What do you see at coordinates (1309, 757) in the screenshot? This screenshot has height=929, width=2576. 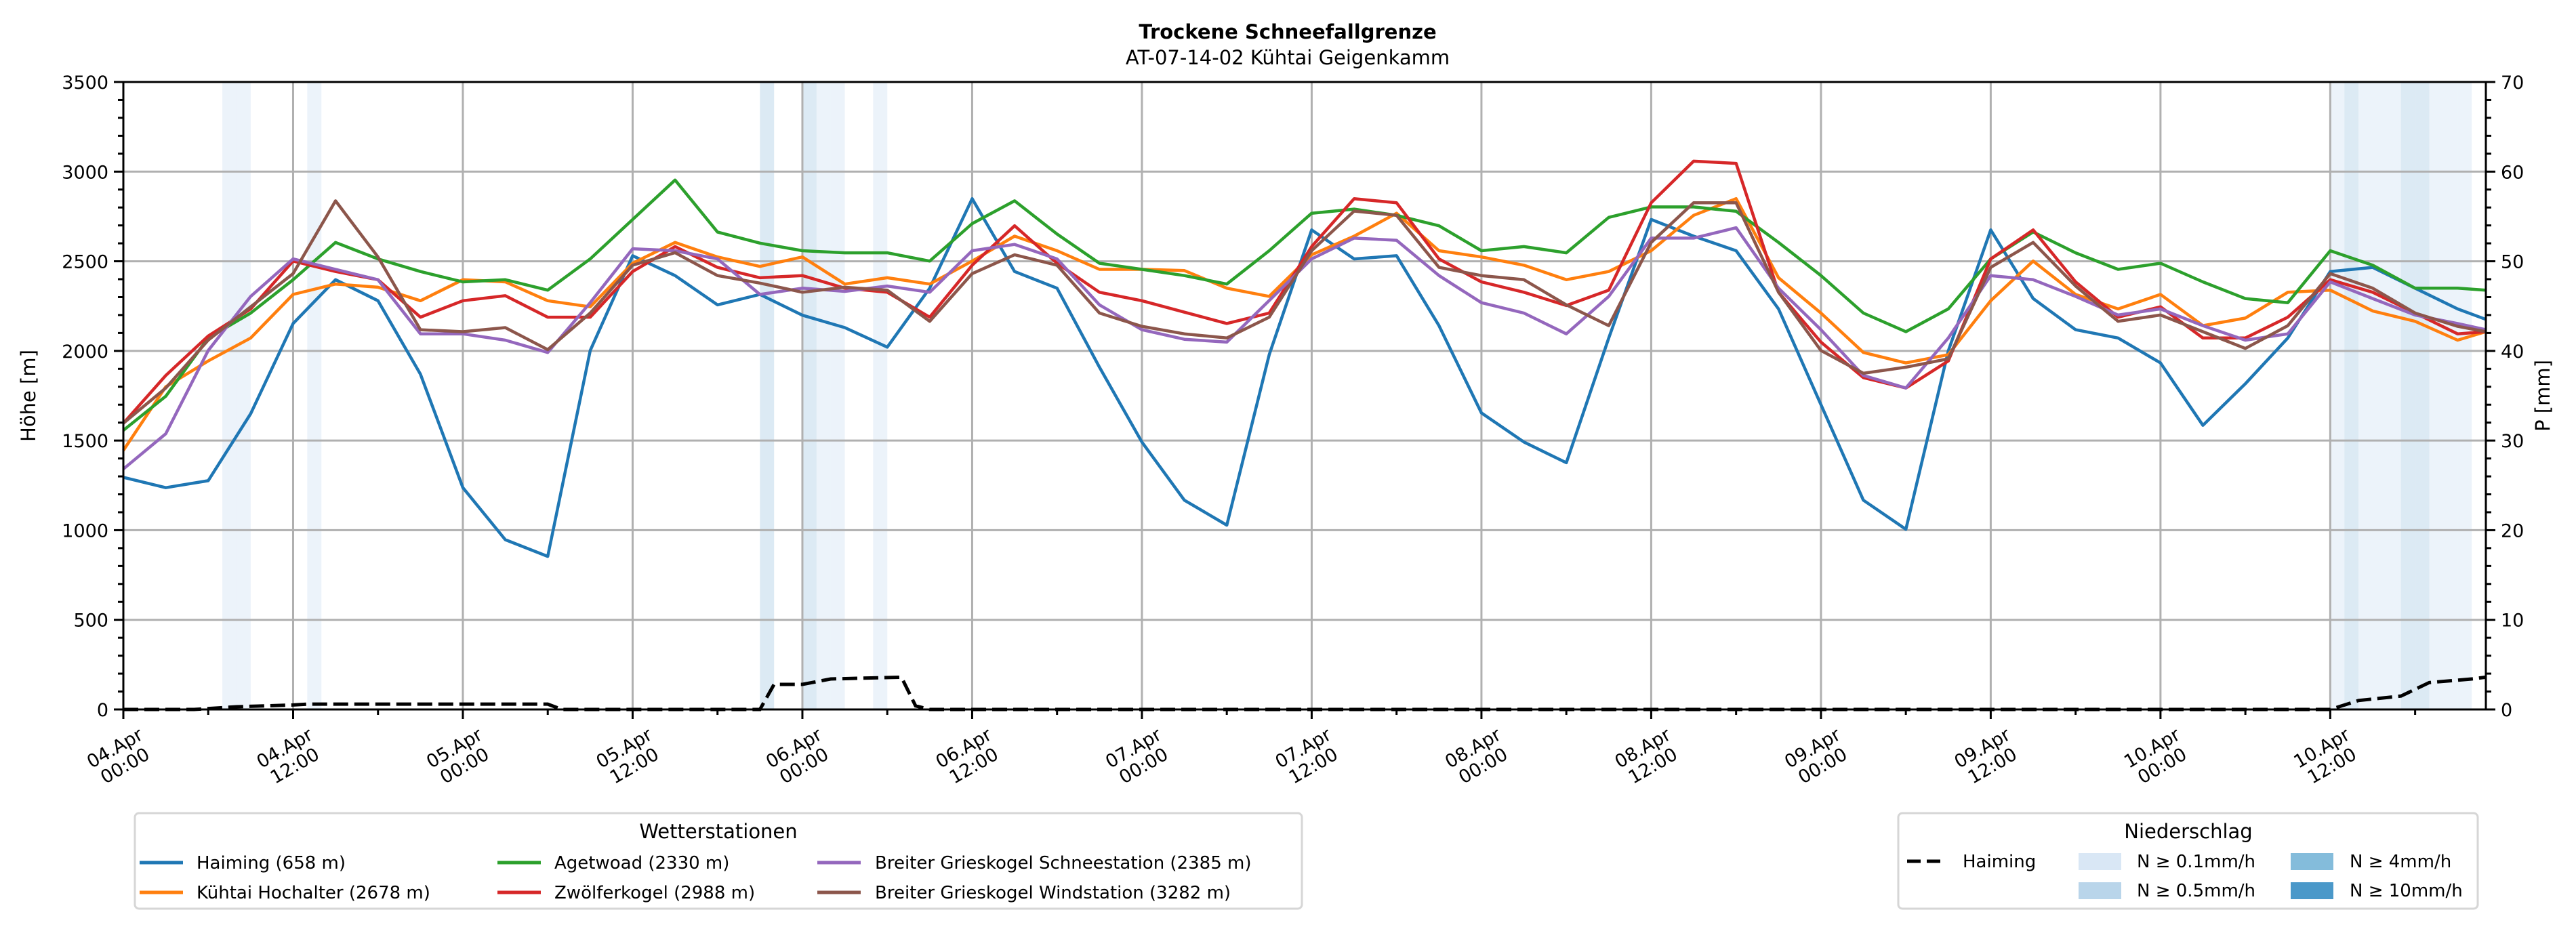 I see `x-tick-label: 07.Apr12:00` at bounding box center [1309, 757].